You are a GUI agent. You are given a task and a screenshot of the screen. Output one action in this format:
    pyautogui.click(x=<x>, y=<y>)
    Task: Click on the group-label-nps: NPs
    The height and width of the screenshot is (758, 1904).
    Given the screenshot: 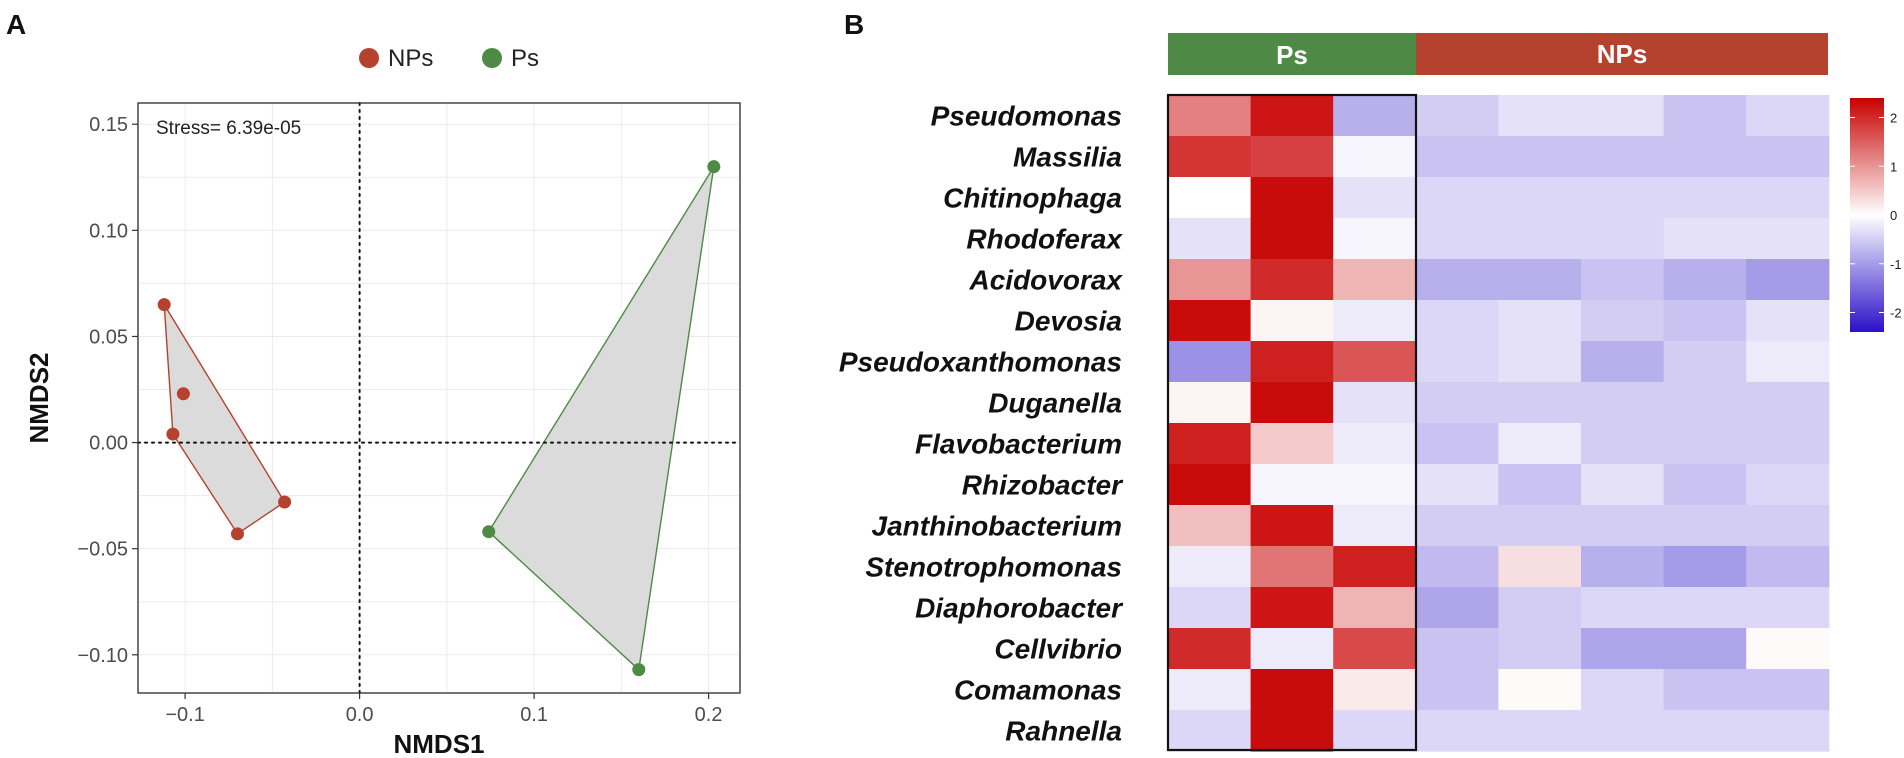 What is the action you would take?
    pyautogui.click(x=1622, y=54)
    